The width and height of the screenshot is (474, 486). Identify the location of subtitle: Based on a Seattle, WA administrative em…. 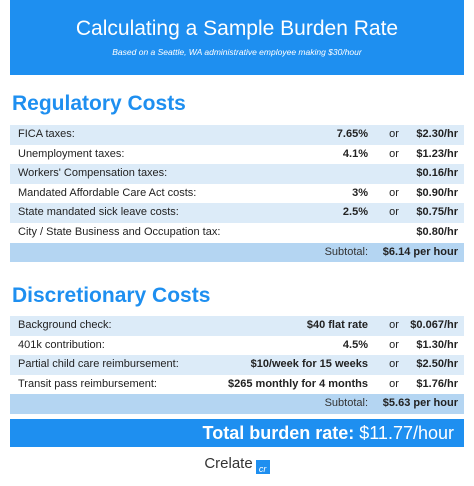
(237, 52).